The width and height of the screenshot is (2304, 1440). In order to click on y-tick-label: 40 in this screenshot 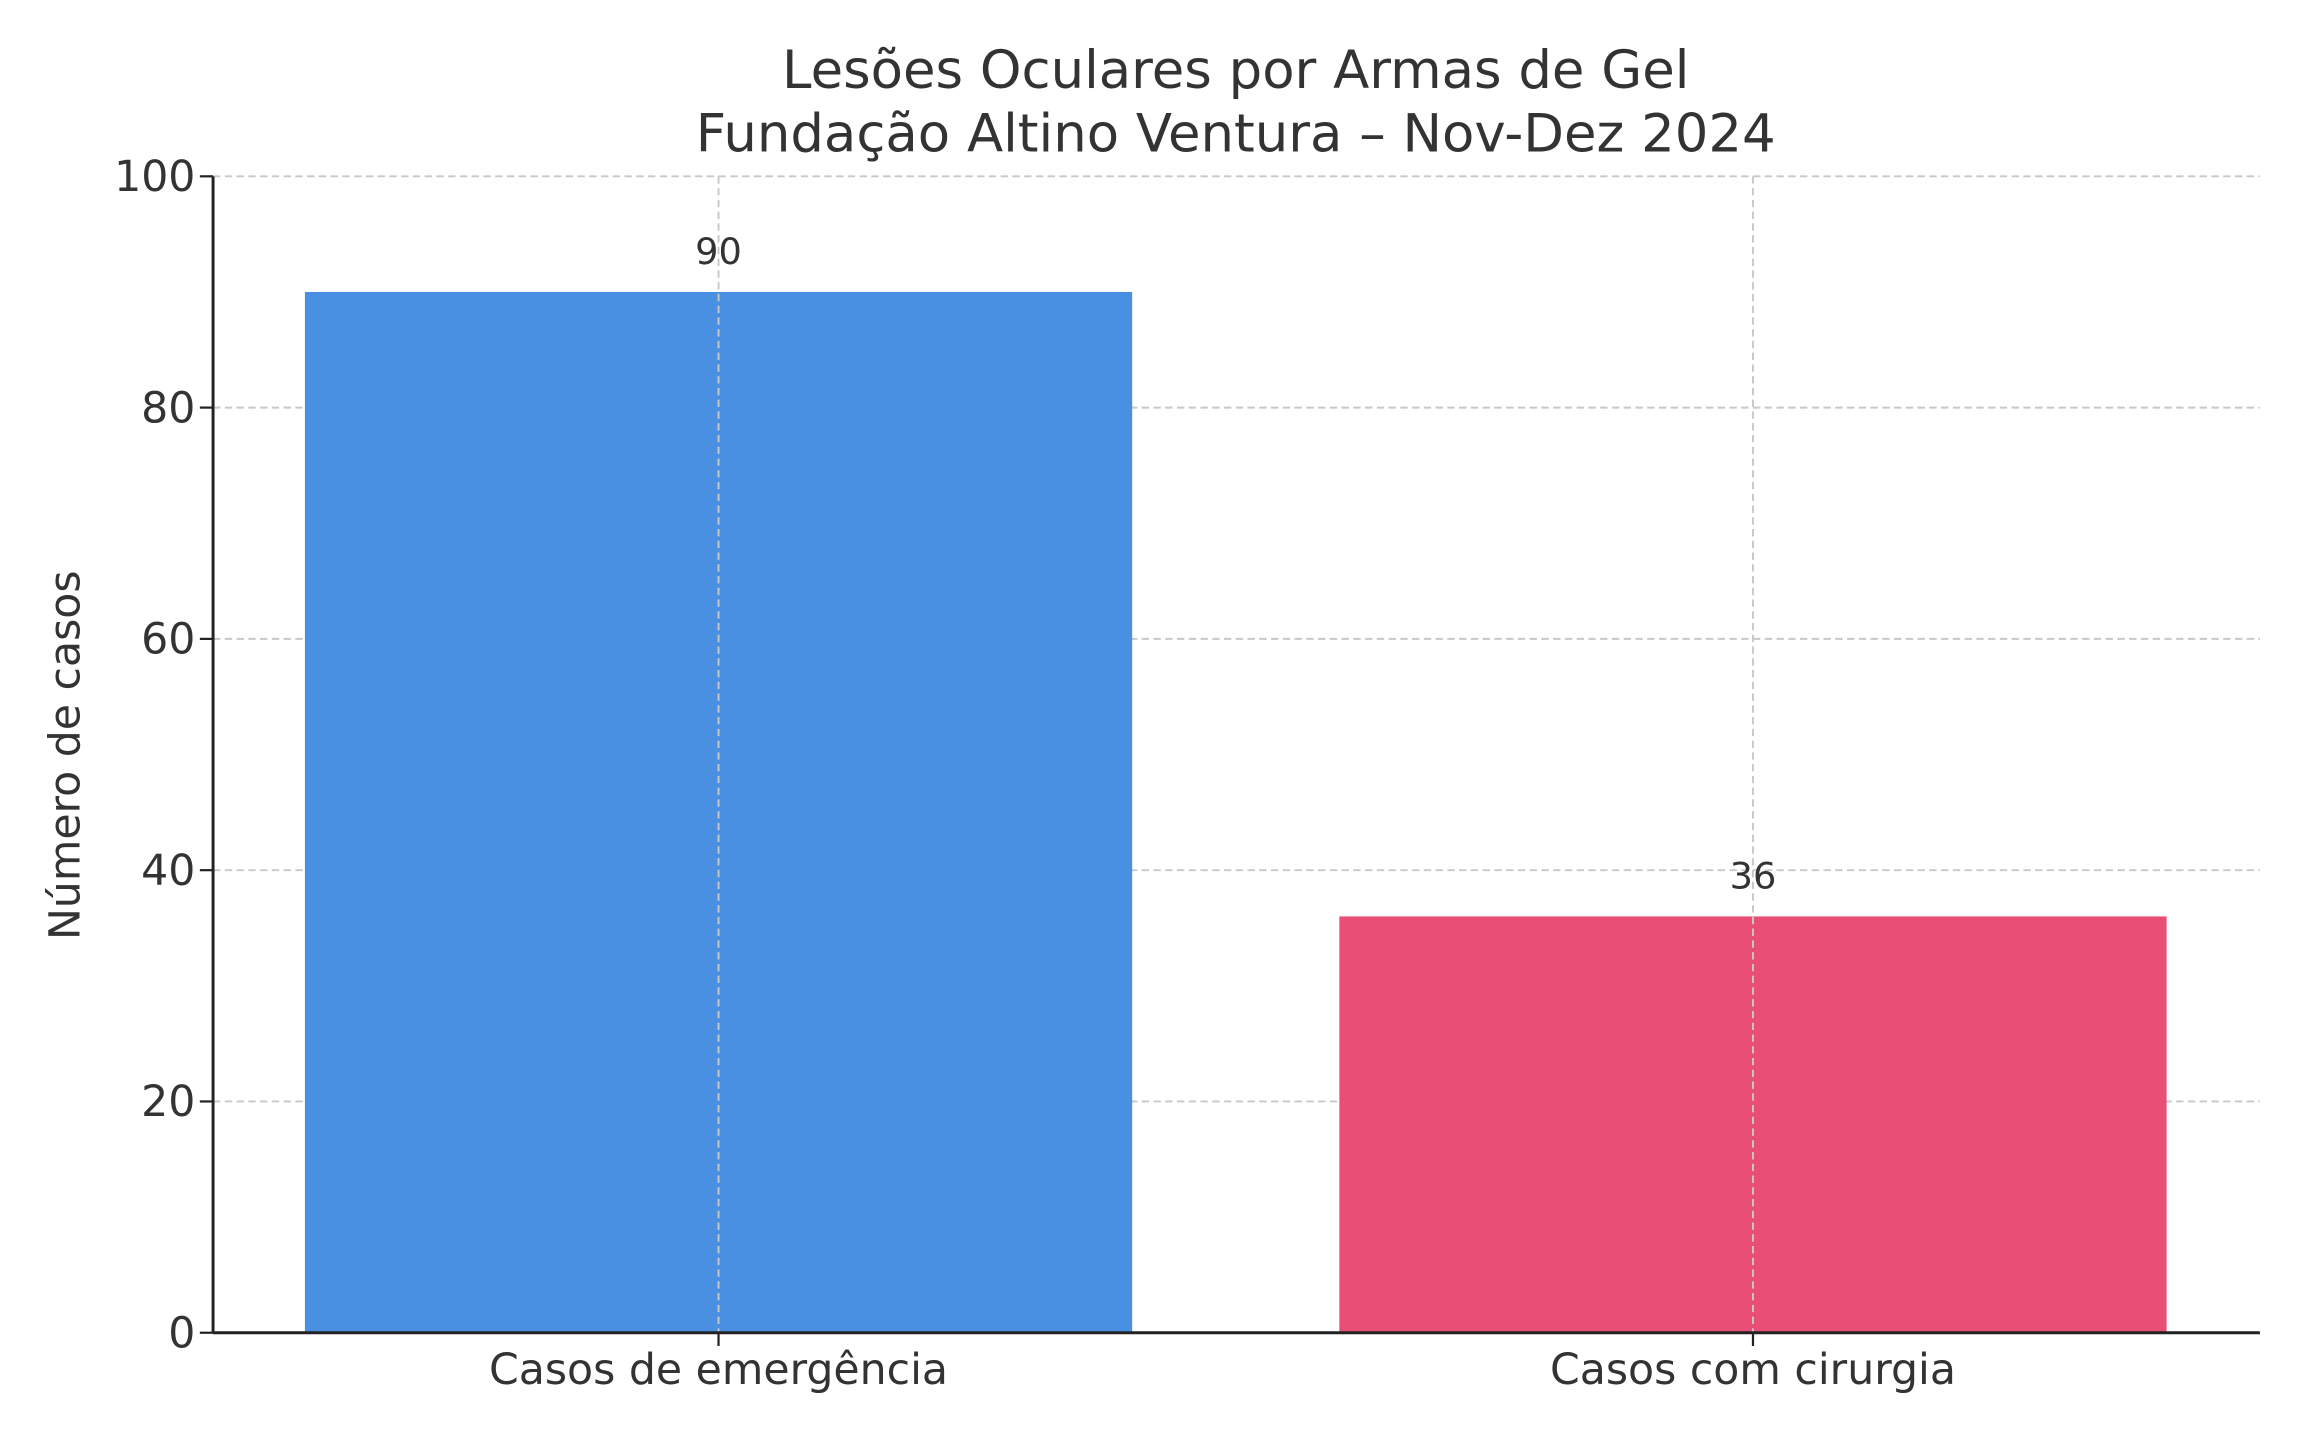, I will do `click(168, 871)`.